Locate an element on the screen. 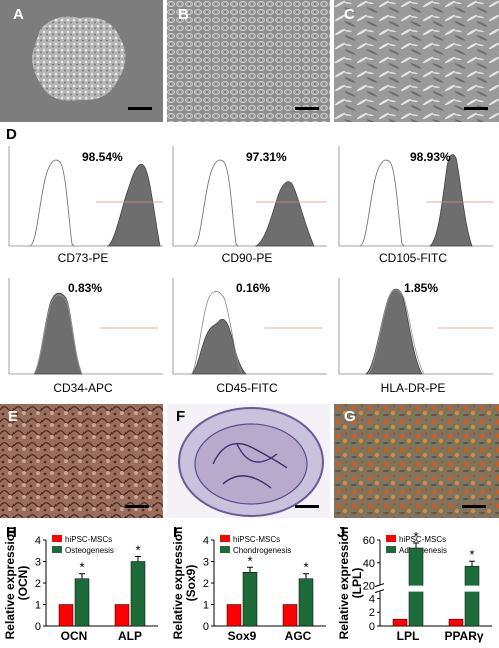  y-axis-label: (OCN) is located at coordinates (23, 583).